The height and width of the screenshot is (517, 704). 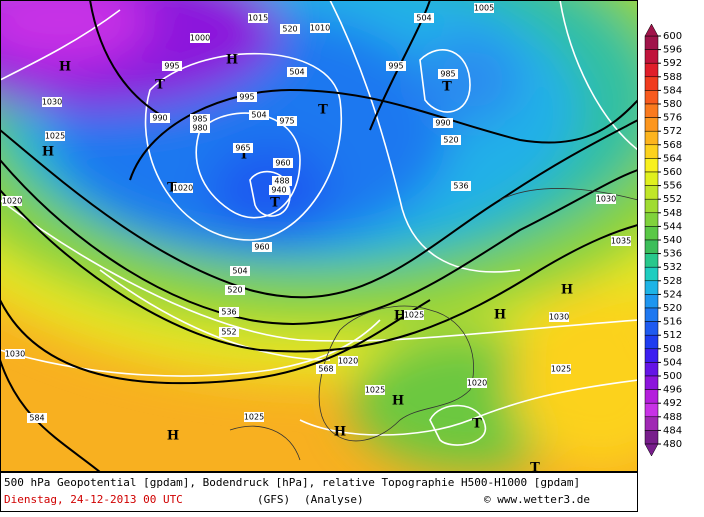 I want to click on contour-label: 1025, so click(x=55, y=136).